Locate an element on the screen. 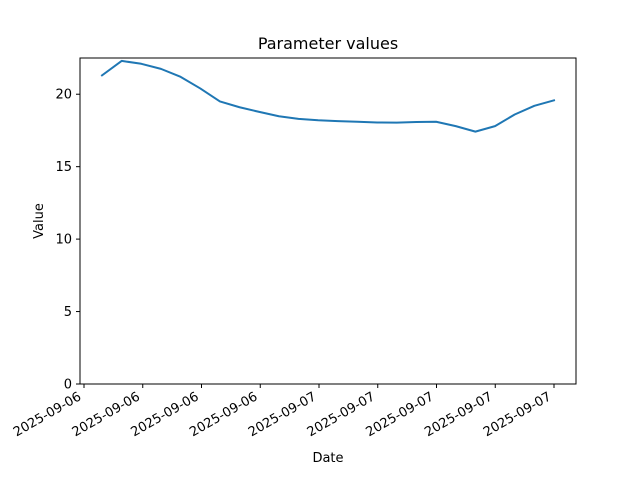 Image resolution: width=640 pixels, height=480 pixels. y-tick-label: 5 is located at coordinates (68, 312).